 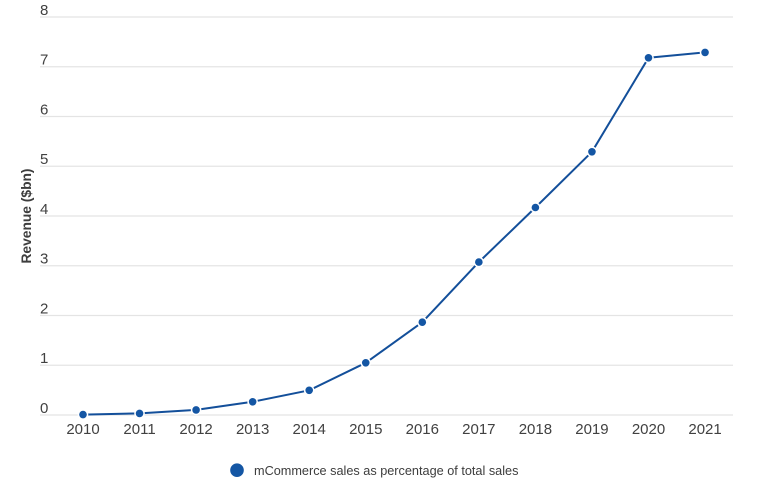 What do you see at coordinates (478, 429) in the screenshot?
I see `svg-text: 2017` at bounding box center [478, 429].